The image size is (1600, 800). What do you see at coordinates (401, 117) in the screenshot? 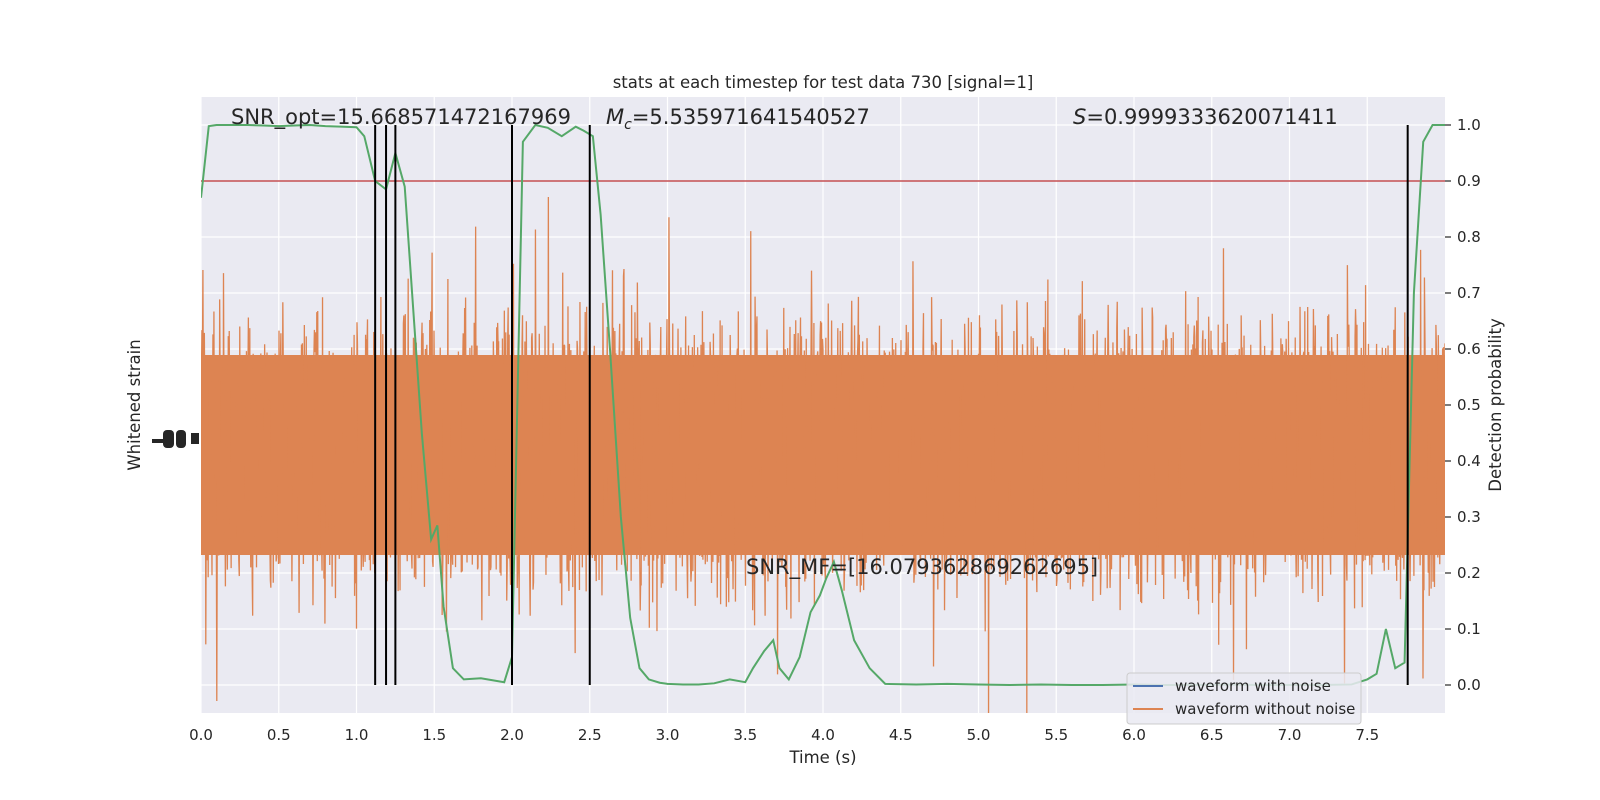
I see `annotation-snr-opt: SNR_opt=15.668571472167969` at bounding box center [401, 117].